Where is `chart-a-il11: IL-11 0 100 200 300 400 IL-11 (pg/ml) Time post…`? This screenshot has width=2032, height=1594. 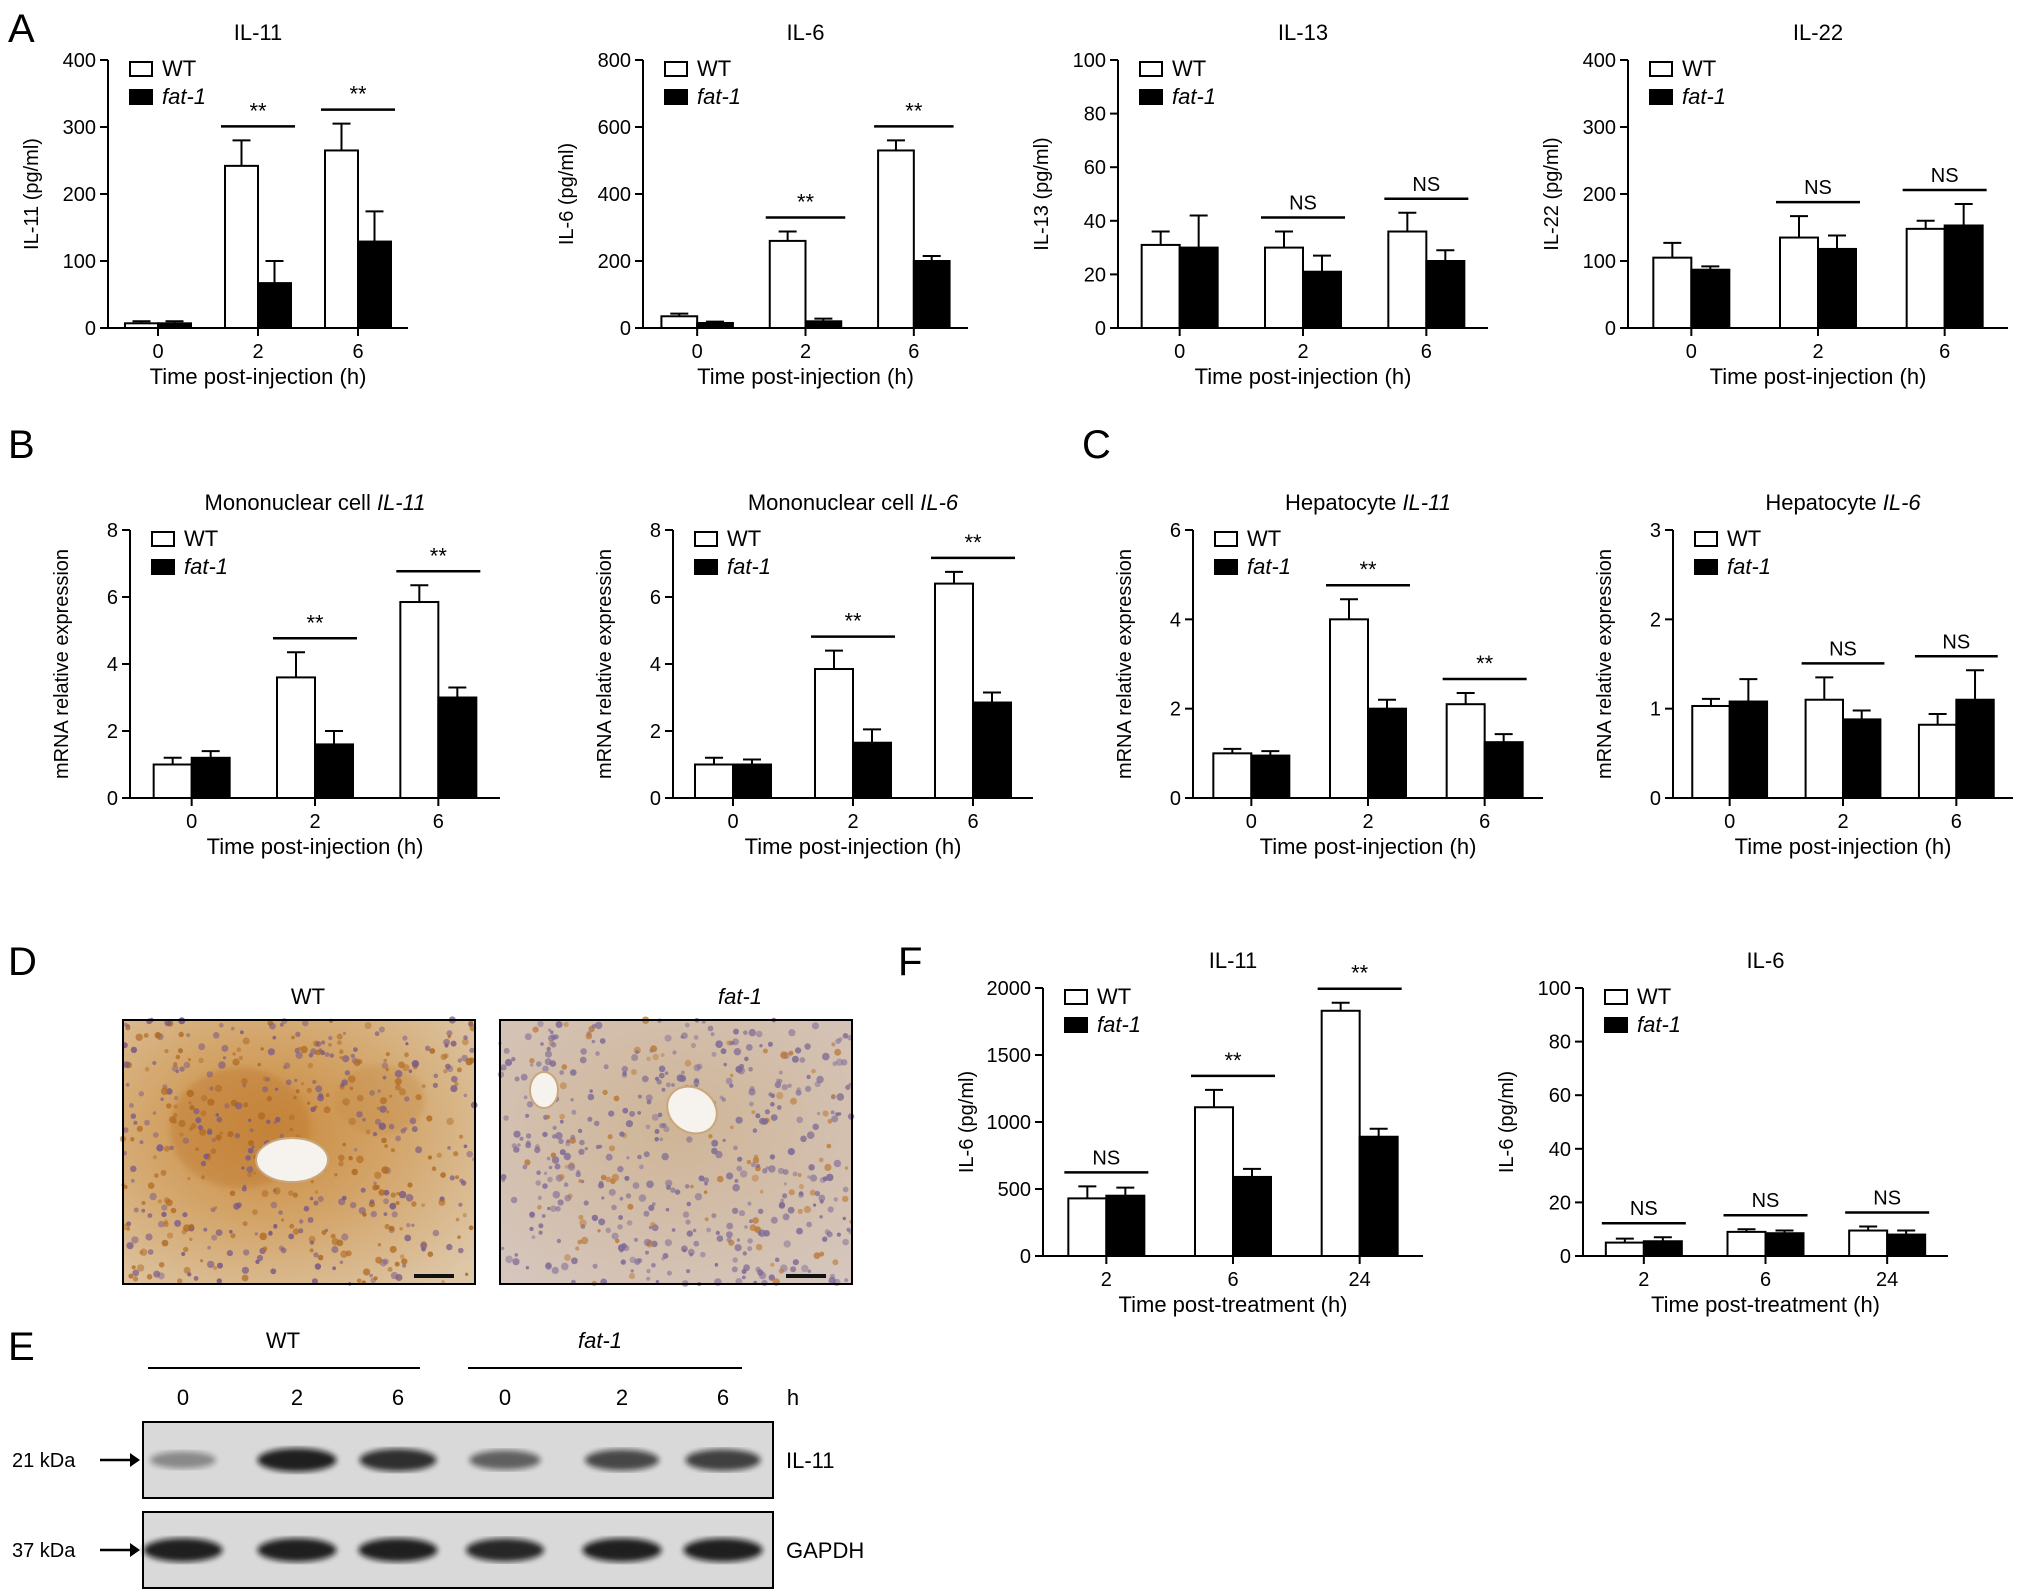
chart-a-il11: IL-11 0 100 200 300 400 IL-11 (pg/ml) Time post… is located at coordinates (214, 204).